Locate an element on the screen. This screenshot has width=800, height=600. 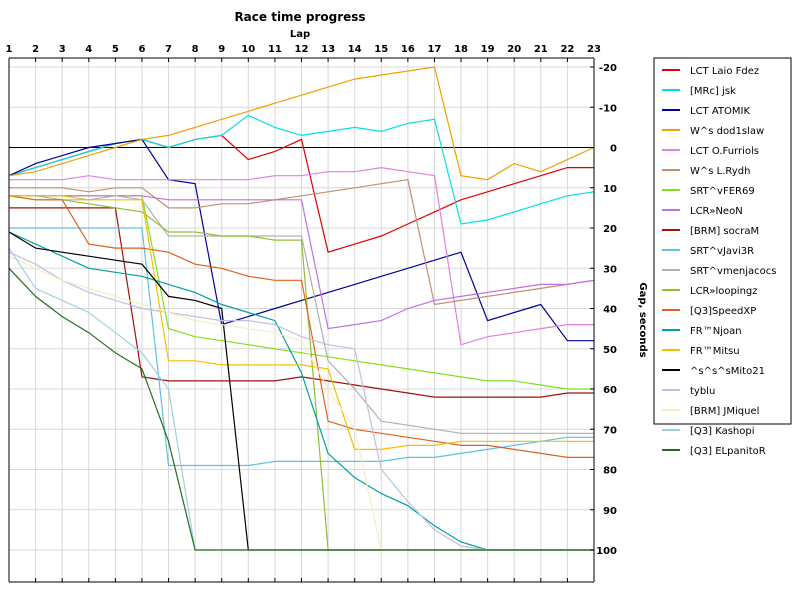
x-tick-label: 23 is located at coordinates (594, 49).